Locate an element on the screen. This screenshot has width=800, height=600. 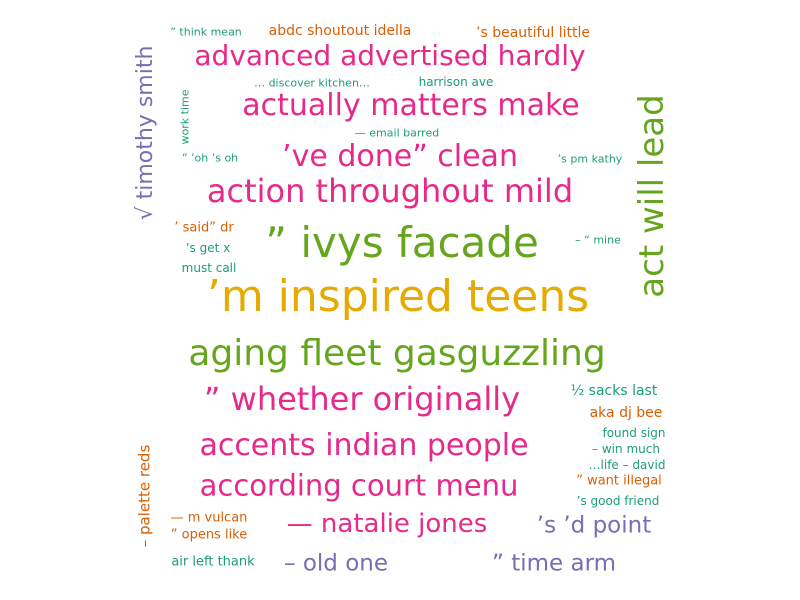
word-24: ” think mean is located at coordinates (206, 32).